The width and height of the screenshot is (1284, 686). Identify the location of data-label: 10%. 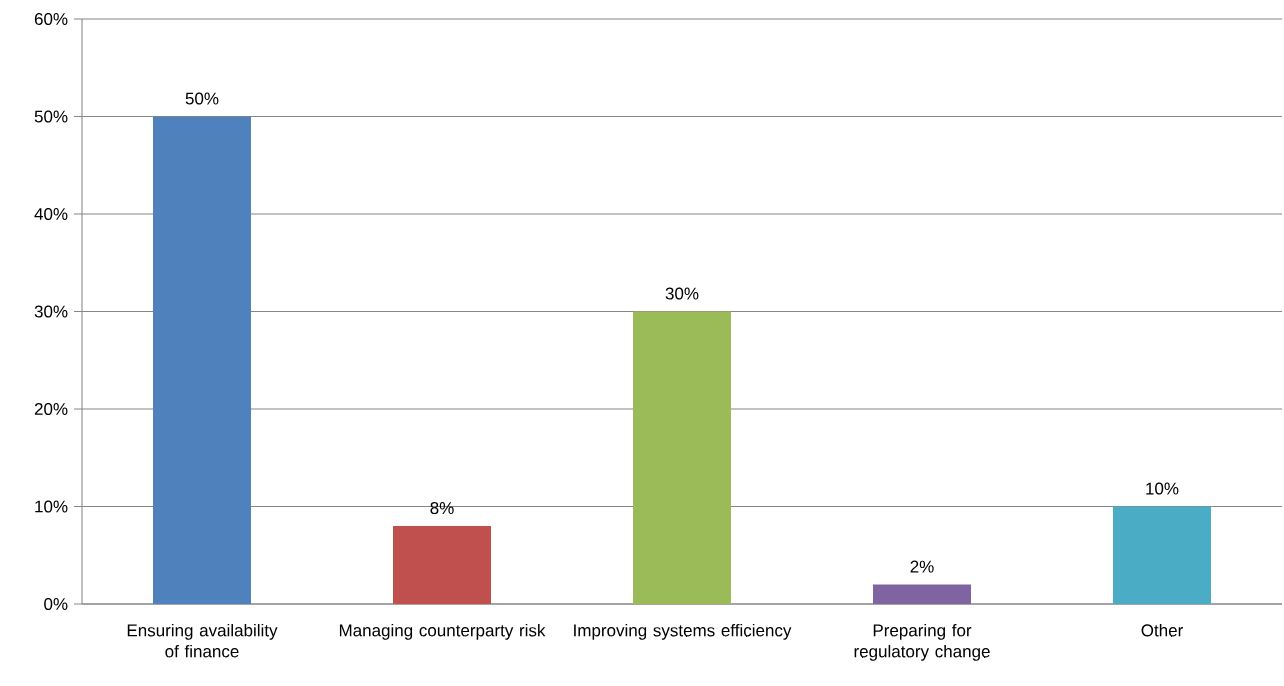
(1162, 488).